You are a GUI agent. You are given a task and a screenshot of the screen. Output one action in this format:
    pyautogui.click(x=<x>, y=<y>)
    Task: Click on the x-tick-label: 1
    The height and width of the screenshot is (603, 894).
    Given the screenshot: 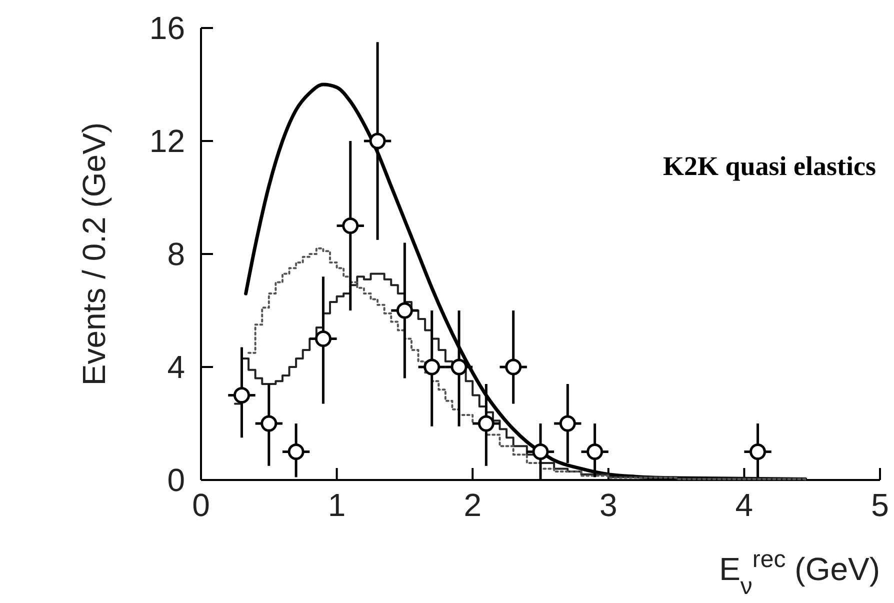 What is the action you would take?
    pyautogui.click(x=337, y=505)
    